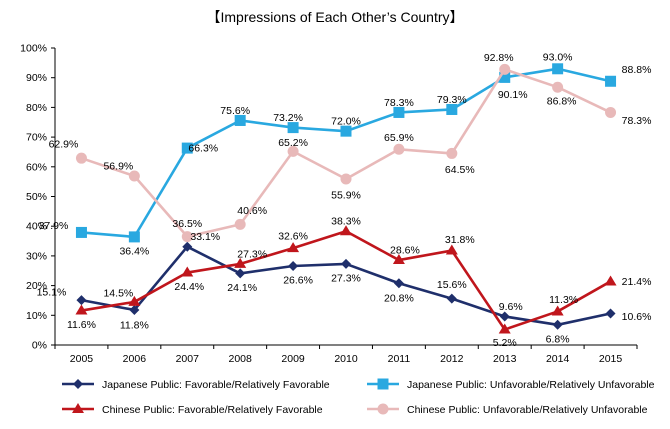 The height and width of the screenshot is (429, 670). Describe the element at coordinates (460, 170) in the screenshot. I see `data-label: 64.5%` at that location.